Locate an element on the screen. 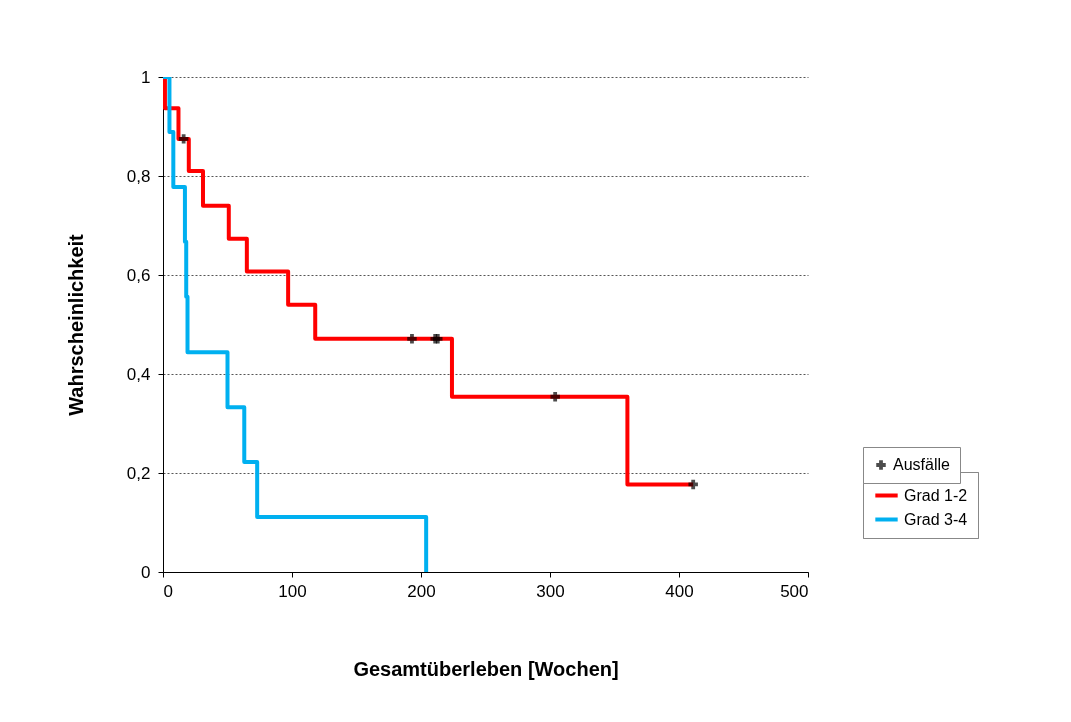  x-tick-label: 300 is located at coordinates (550, 591).